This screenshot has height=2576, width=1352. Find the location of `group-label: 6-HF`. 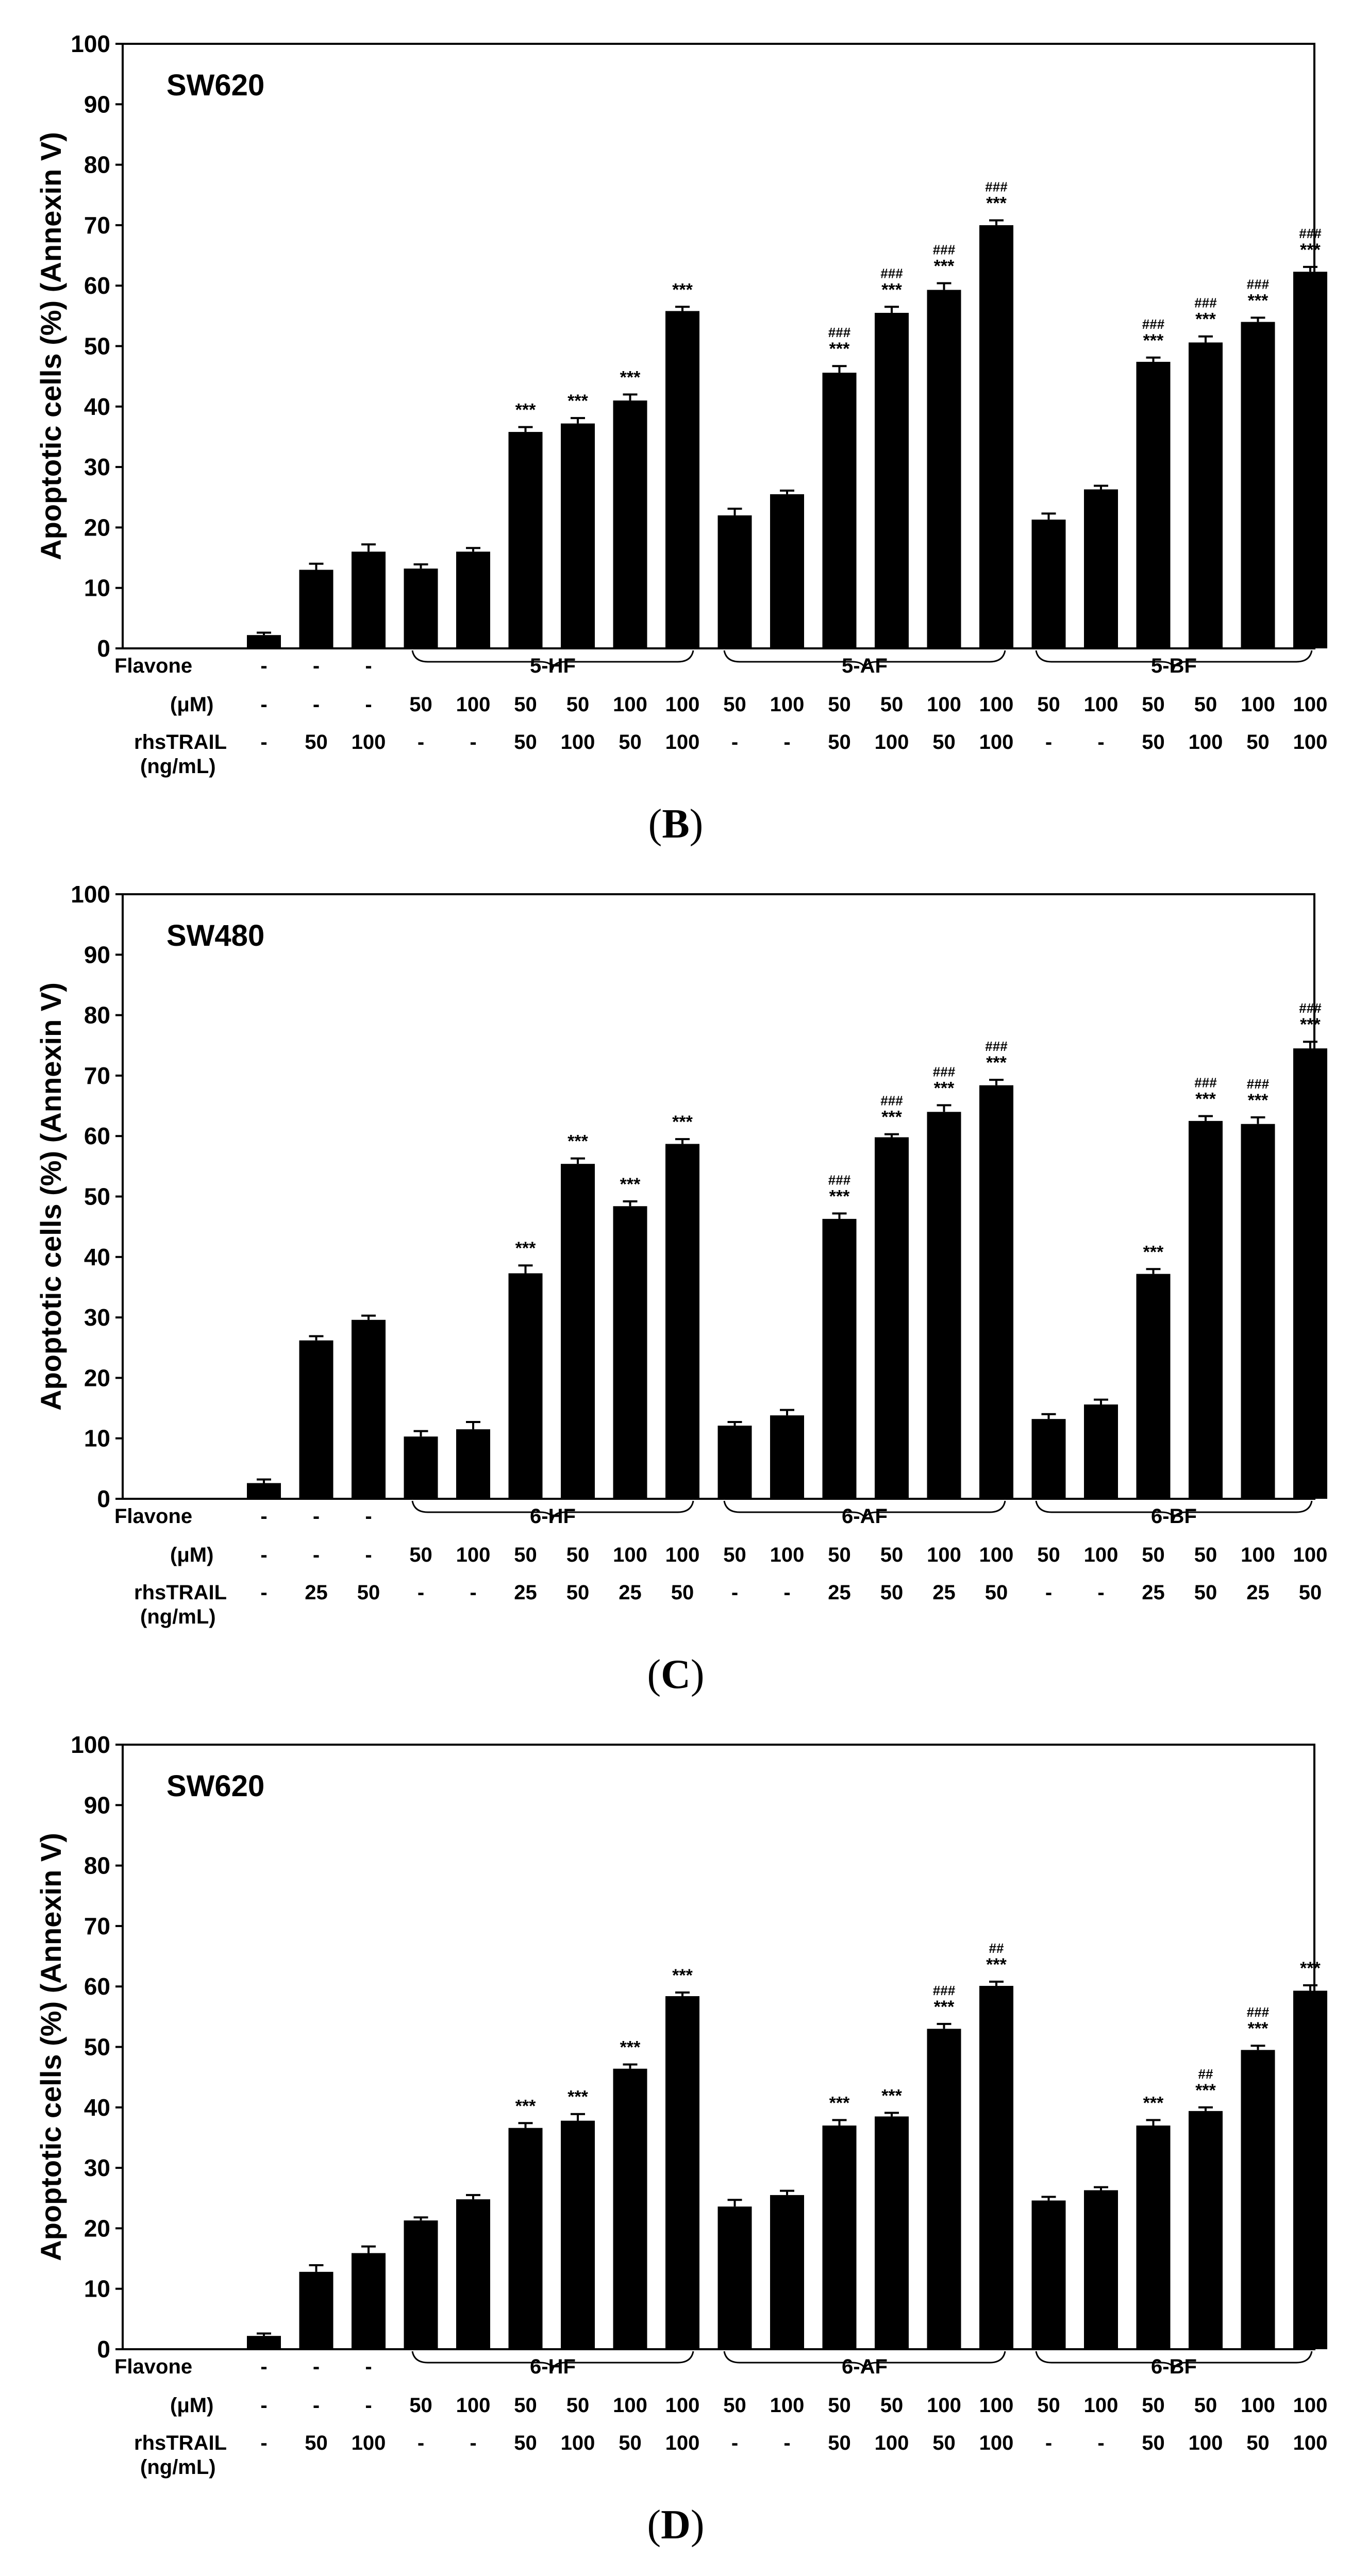

group-label: 6-HF is located at coordinates (553, 1516).